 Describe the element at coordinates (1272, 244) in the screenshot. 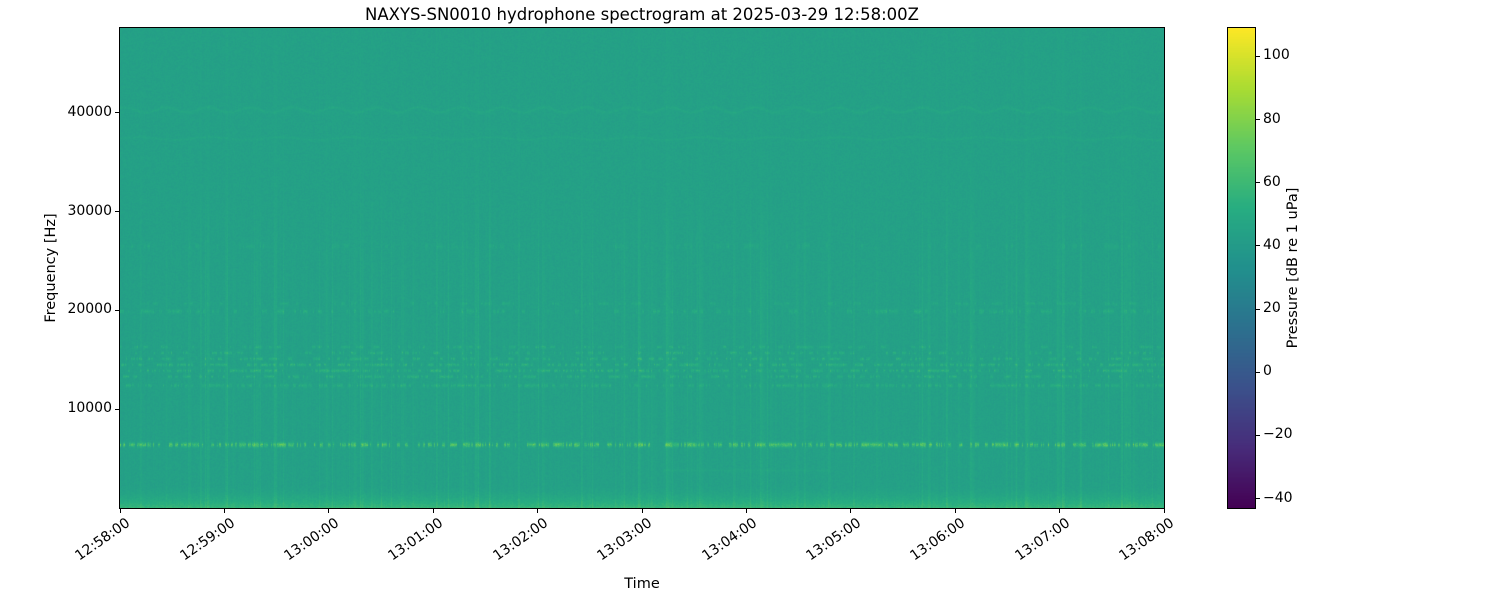

I see `colorbar-tick-label: 40` at that location.